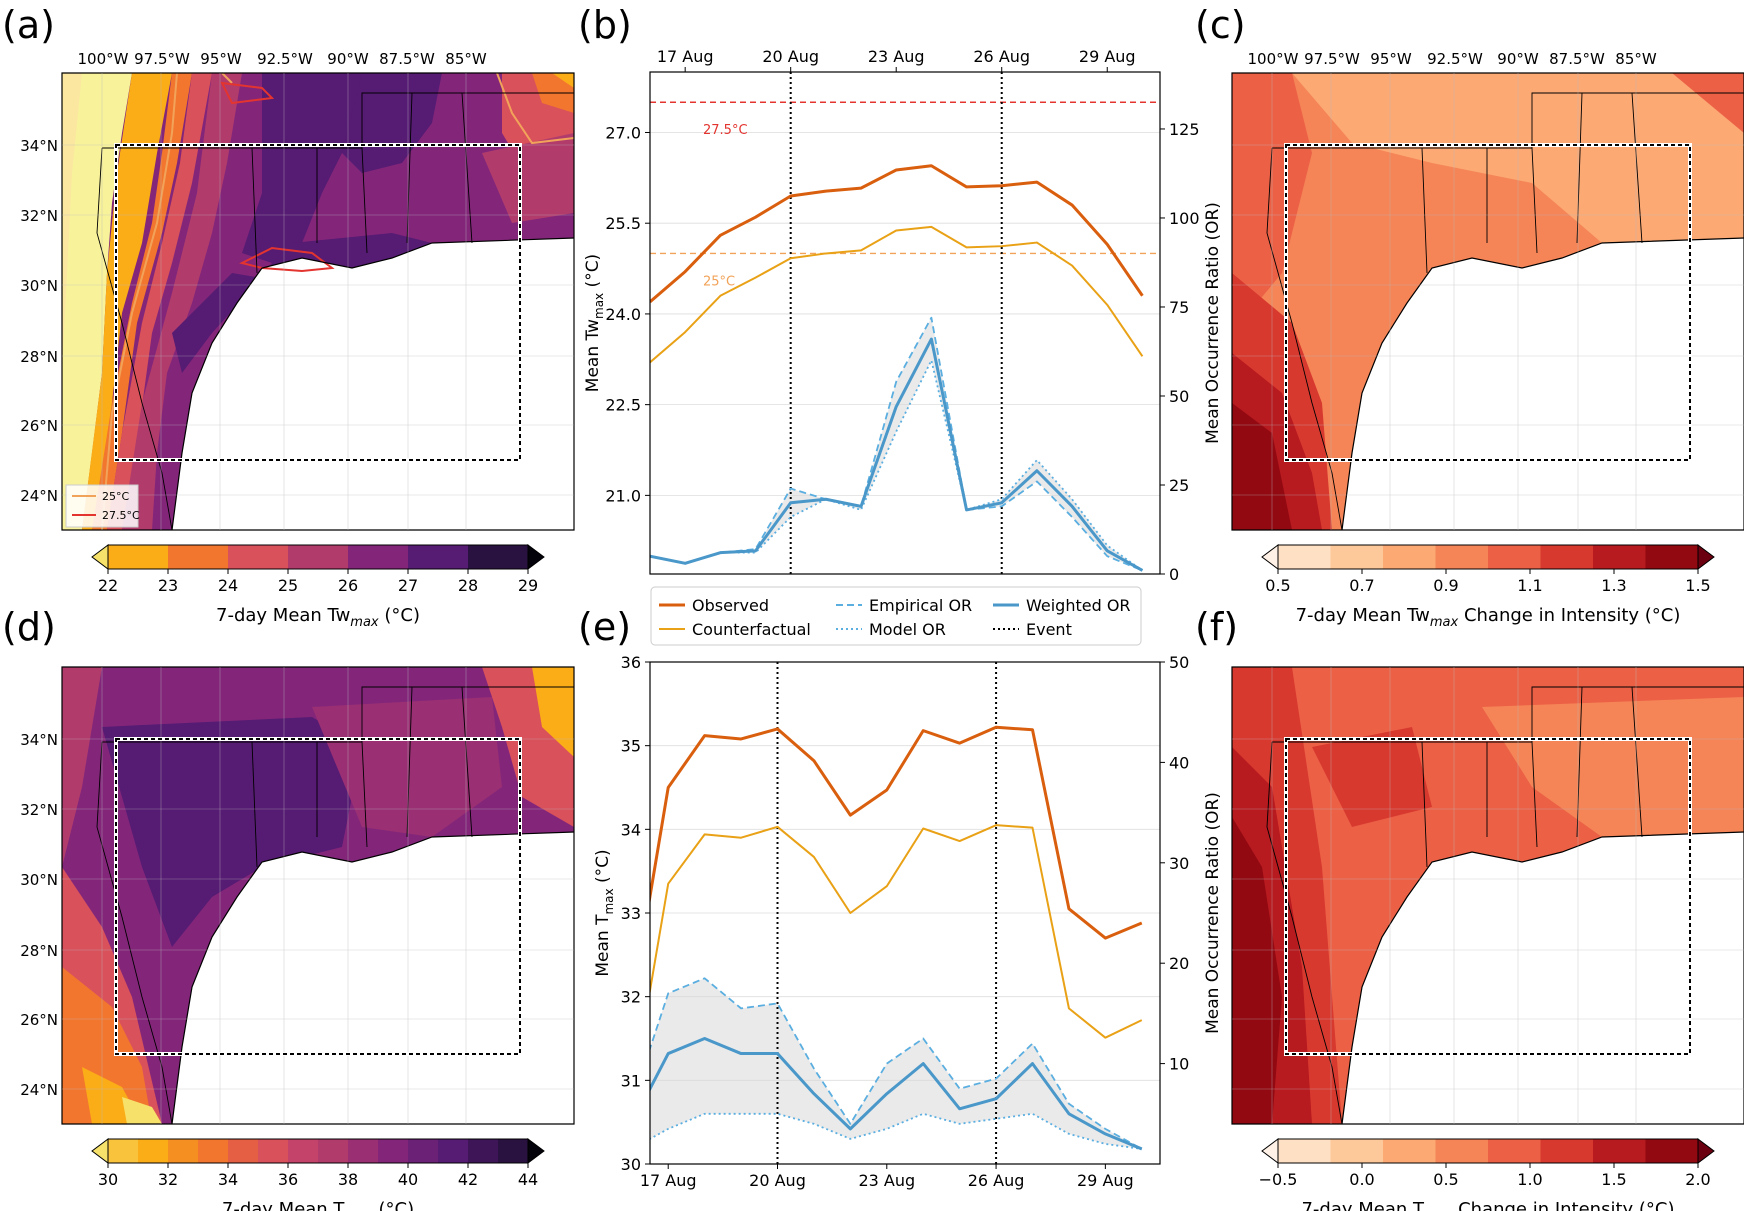 The width and height of the screenshot is (1744, 1211). What do you see at coordinates (1184, 218) in the screenshot?
I see `y2-tick-label: 100` at bounding box center [1184, 218].